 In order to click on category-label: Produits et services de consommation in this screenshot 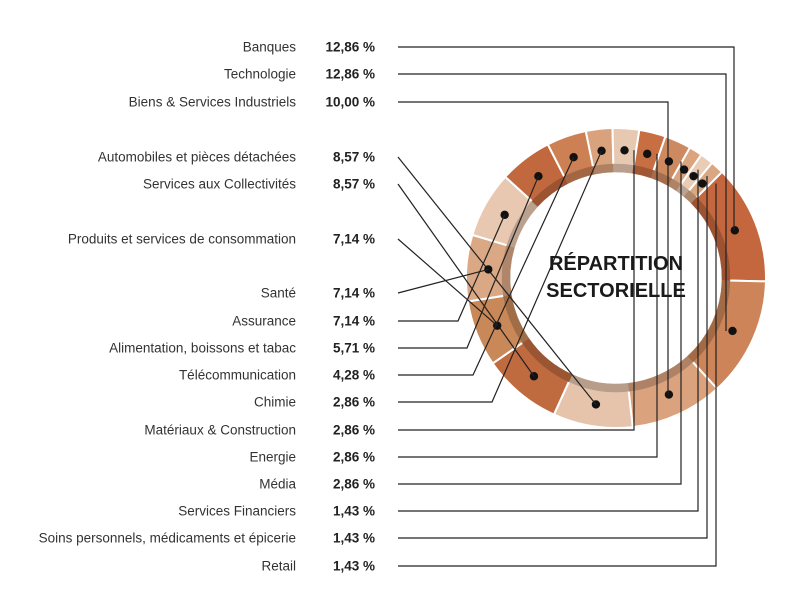, I will do `click(182, 239)`.